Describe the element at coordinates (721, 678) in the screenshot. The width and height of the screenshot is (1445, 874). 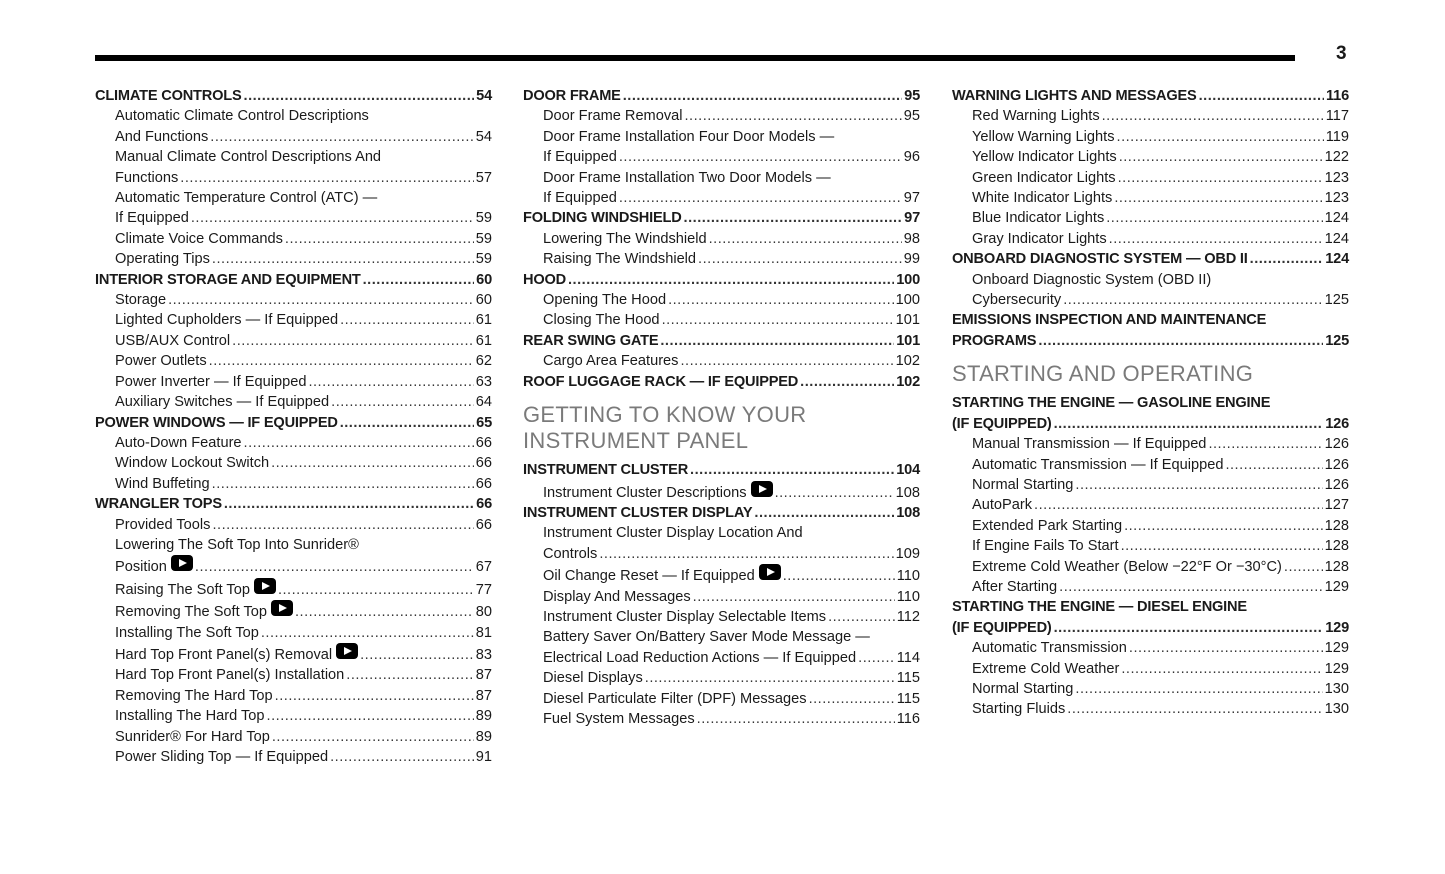
I see `toc-item: Diesel Displays 115` at that location.